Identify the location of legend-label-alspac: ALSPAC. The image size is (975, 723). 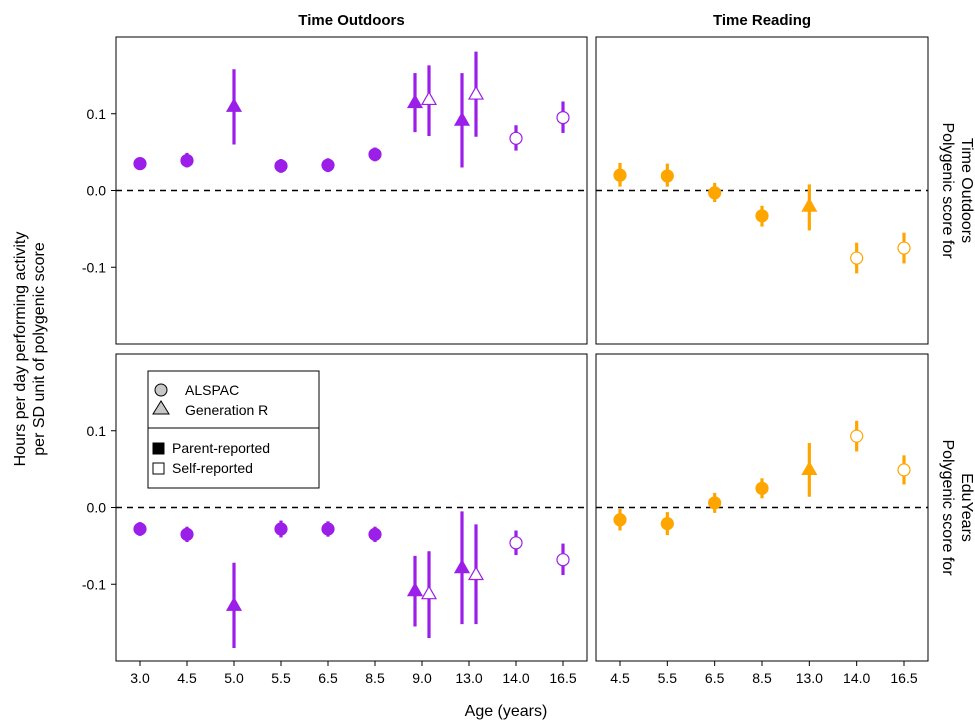
(212, 390).